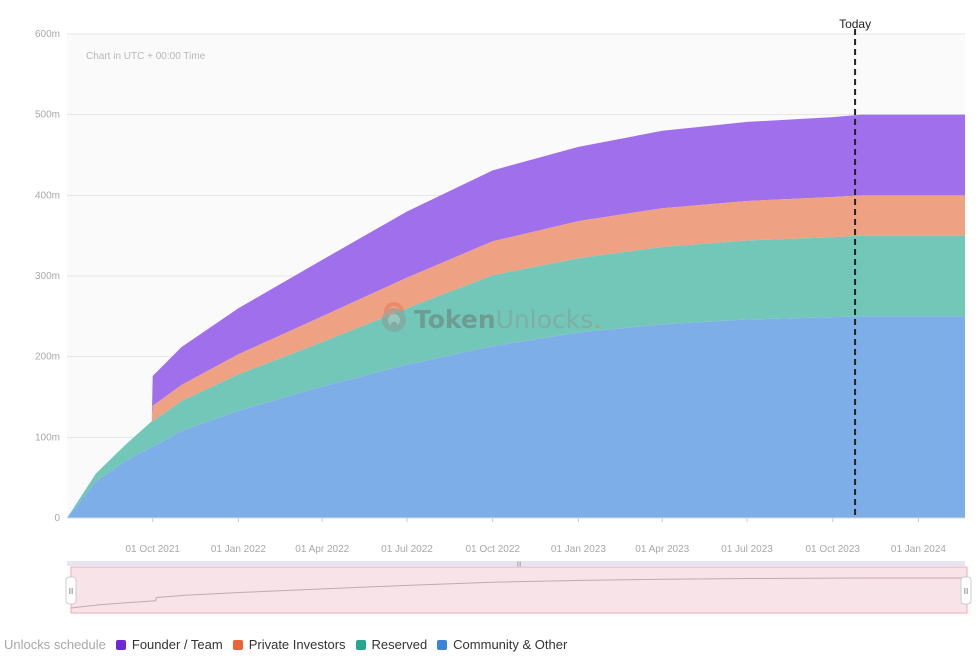 The width and height of the screenshot is (979, 664). I want to click on x-tick-label: 01 Jan 2024, so click(918, 549).